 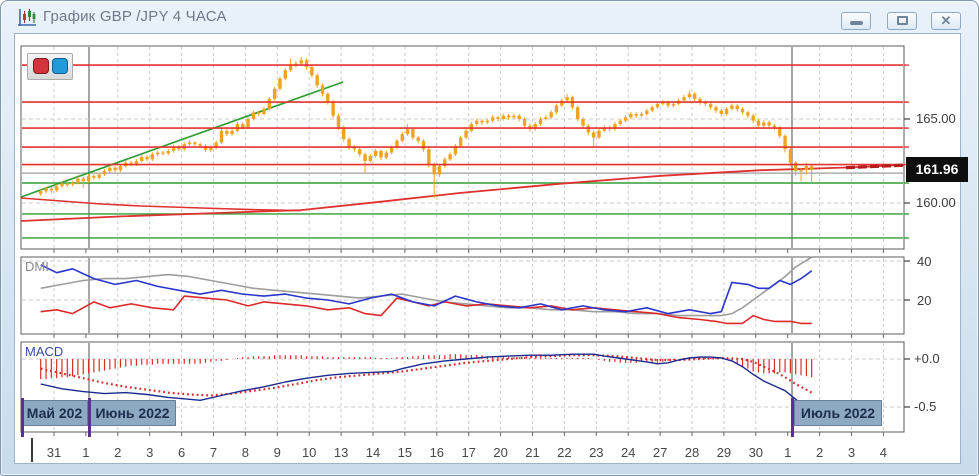 What do you see at coordinates (181, 452) in the screenshot?
I see `x-axis-day-label: 6` at bounding box center [181, 452].